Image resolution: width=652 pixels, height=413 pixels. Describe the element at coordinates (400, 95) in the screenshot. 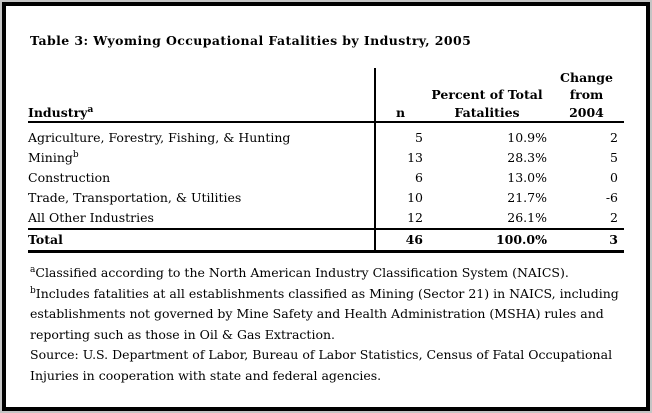

I see `column-header-n: n` at that location.